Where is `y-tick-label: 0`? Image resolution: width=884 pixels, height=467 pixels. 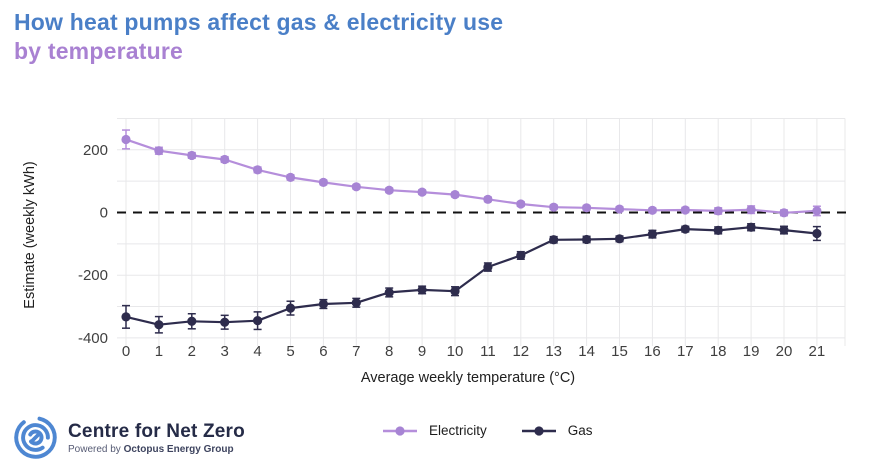 y-tick-label: 0 is located at coordinates (104, 213).